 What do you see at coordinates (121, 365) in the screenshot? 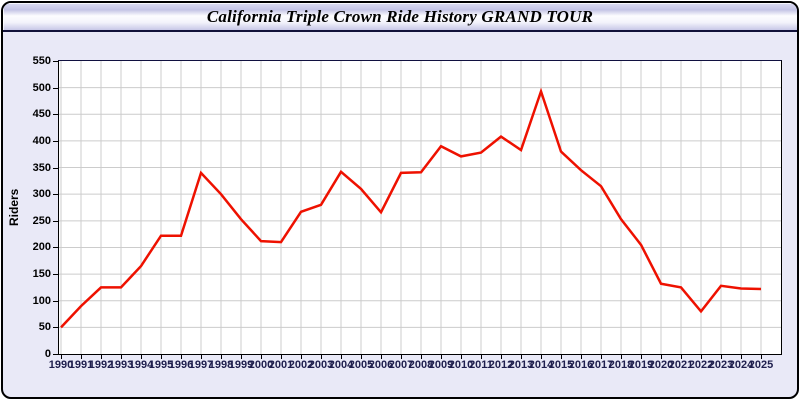
I see `x-axis-tick-label: 1993` at bounding box center [121, 365].